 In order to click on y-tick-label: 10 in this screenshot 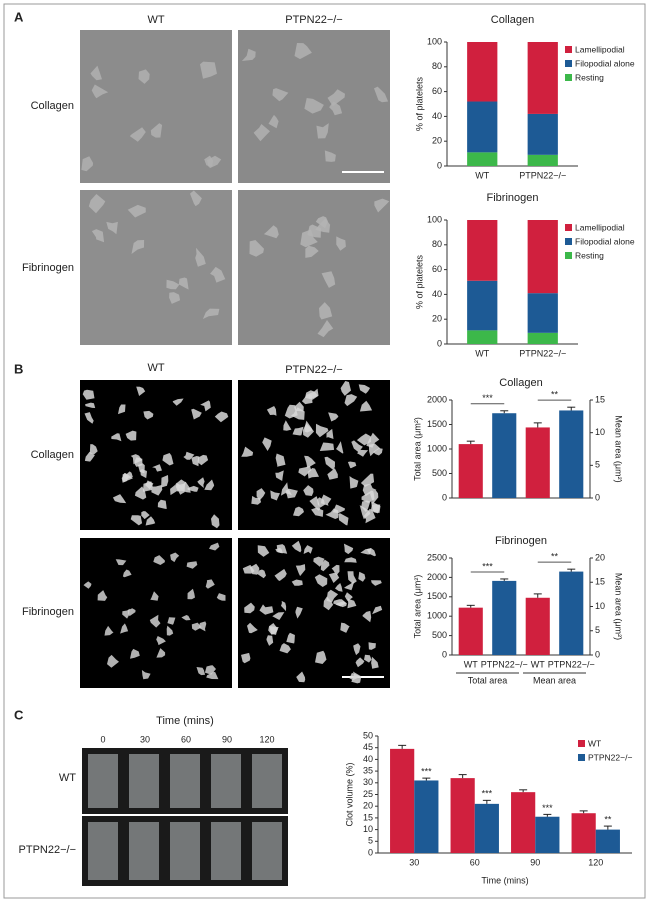, I will do `click(368, 829)`.